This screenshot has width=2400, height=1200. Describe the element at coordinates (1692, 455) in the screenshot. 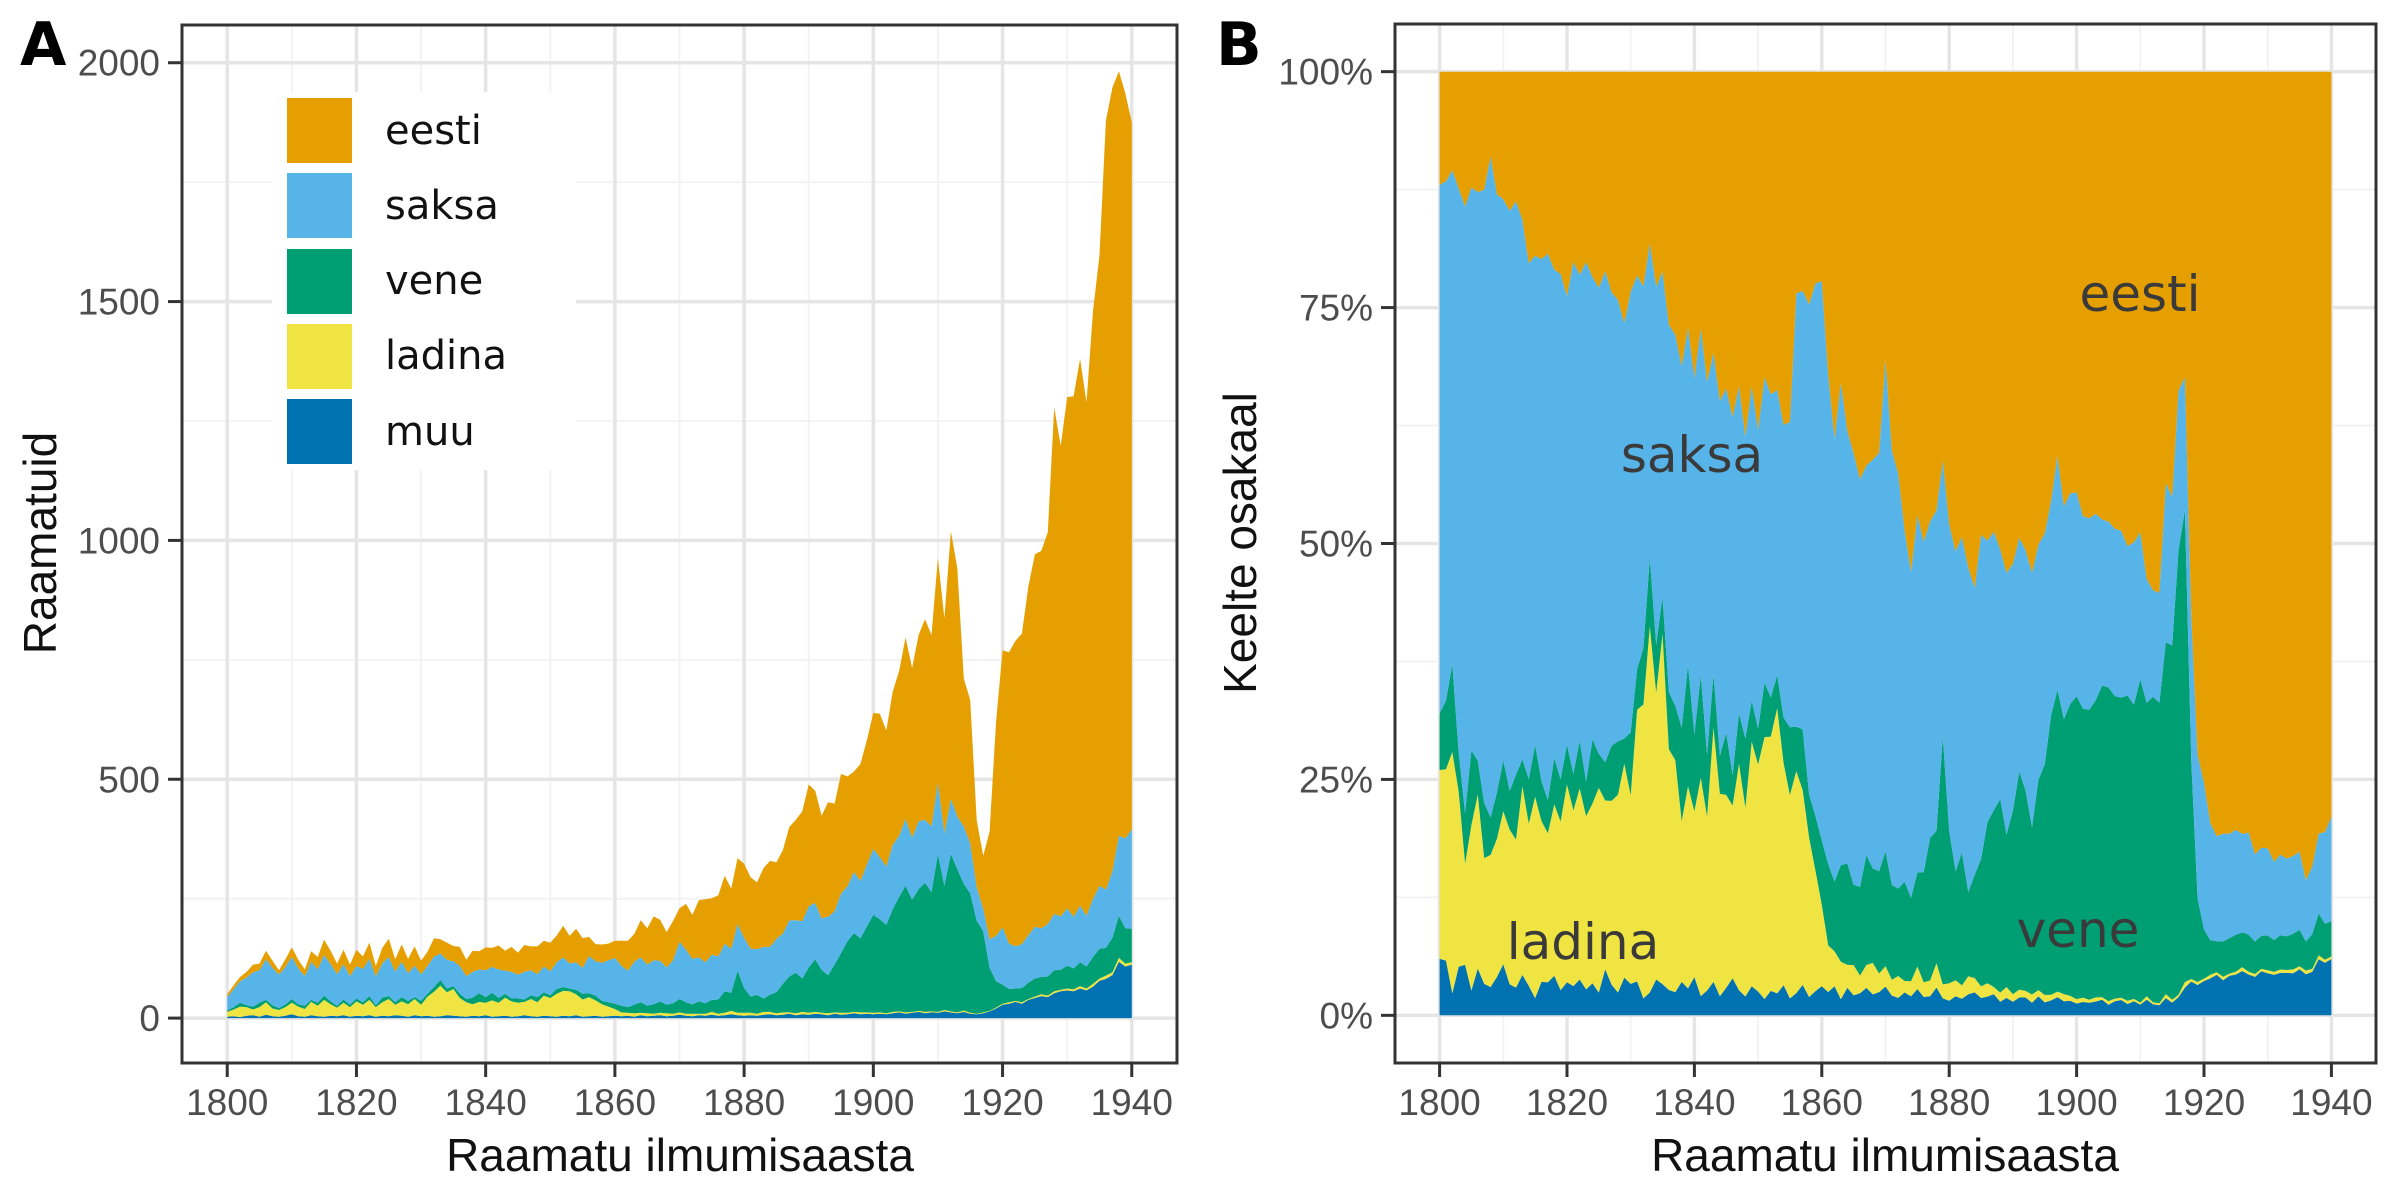

I see `annotation-saksa: saksa` at that location.